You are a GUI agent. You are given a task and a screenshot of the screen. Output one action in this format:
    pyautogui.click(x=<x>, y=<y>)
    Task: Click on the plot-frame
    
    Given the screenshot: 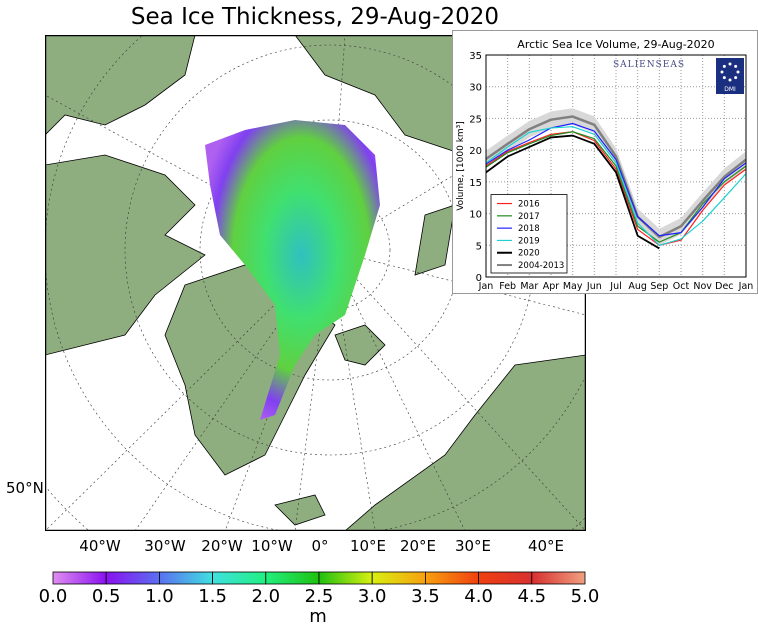 What is the action you would take?
    pyautogui.click(x=616, y=166)
    